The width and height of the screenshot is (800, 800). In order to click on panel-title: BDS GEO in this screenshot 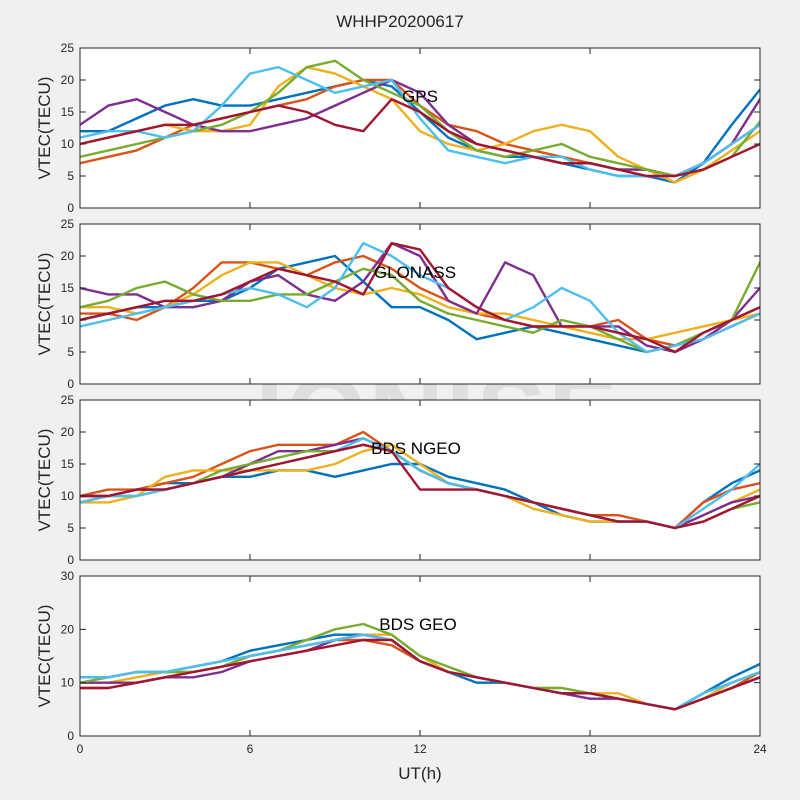, I will do `click(417, 624)`.